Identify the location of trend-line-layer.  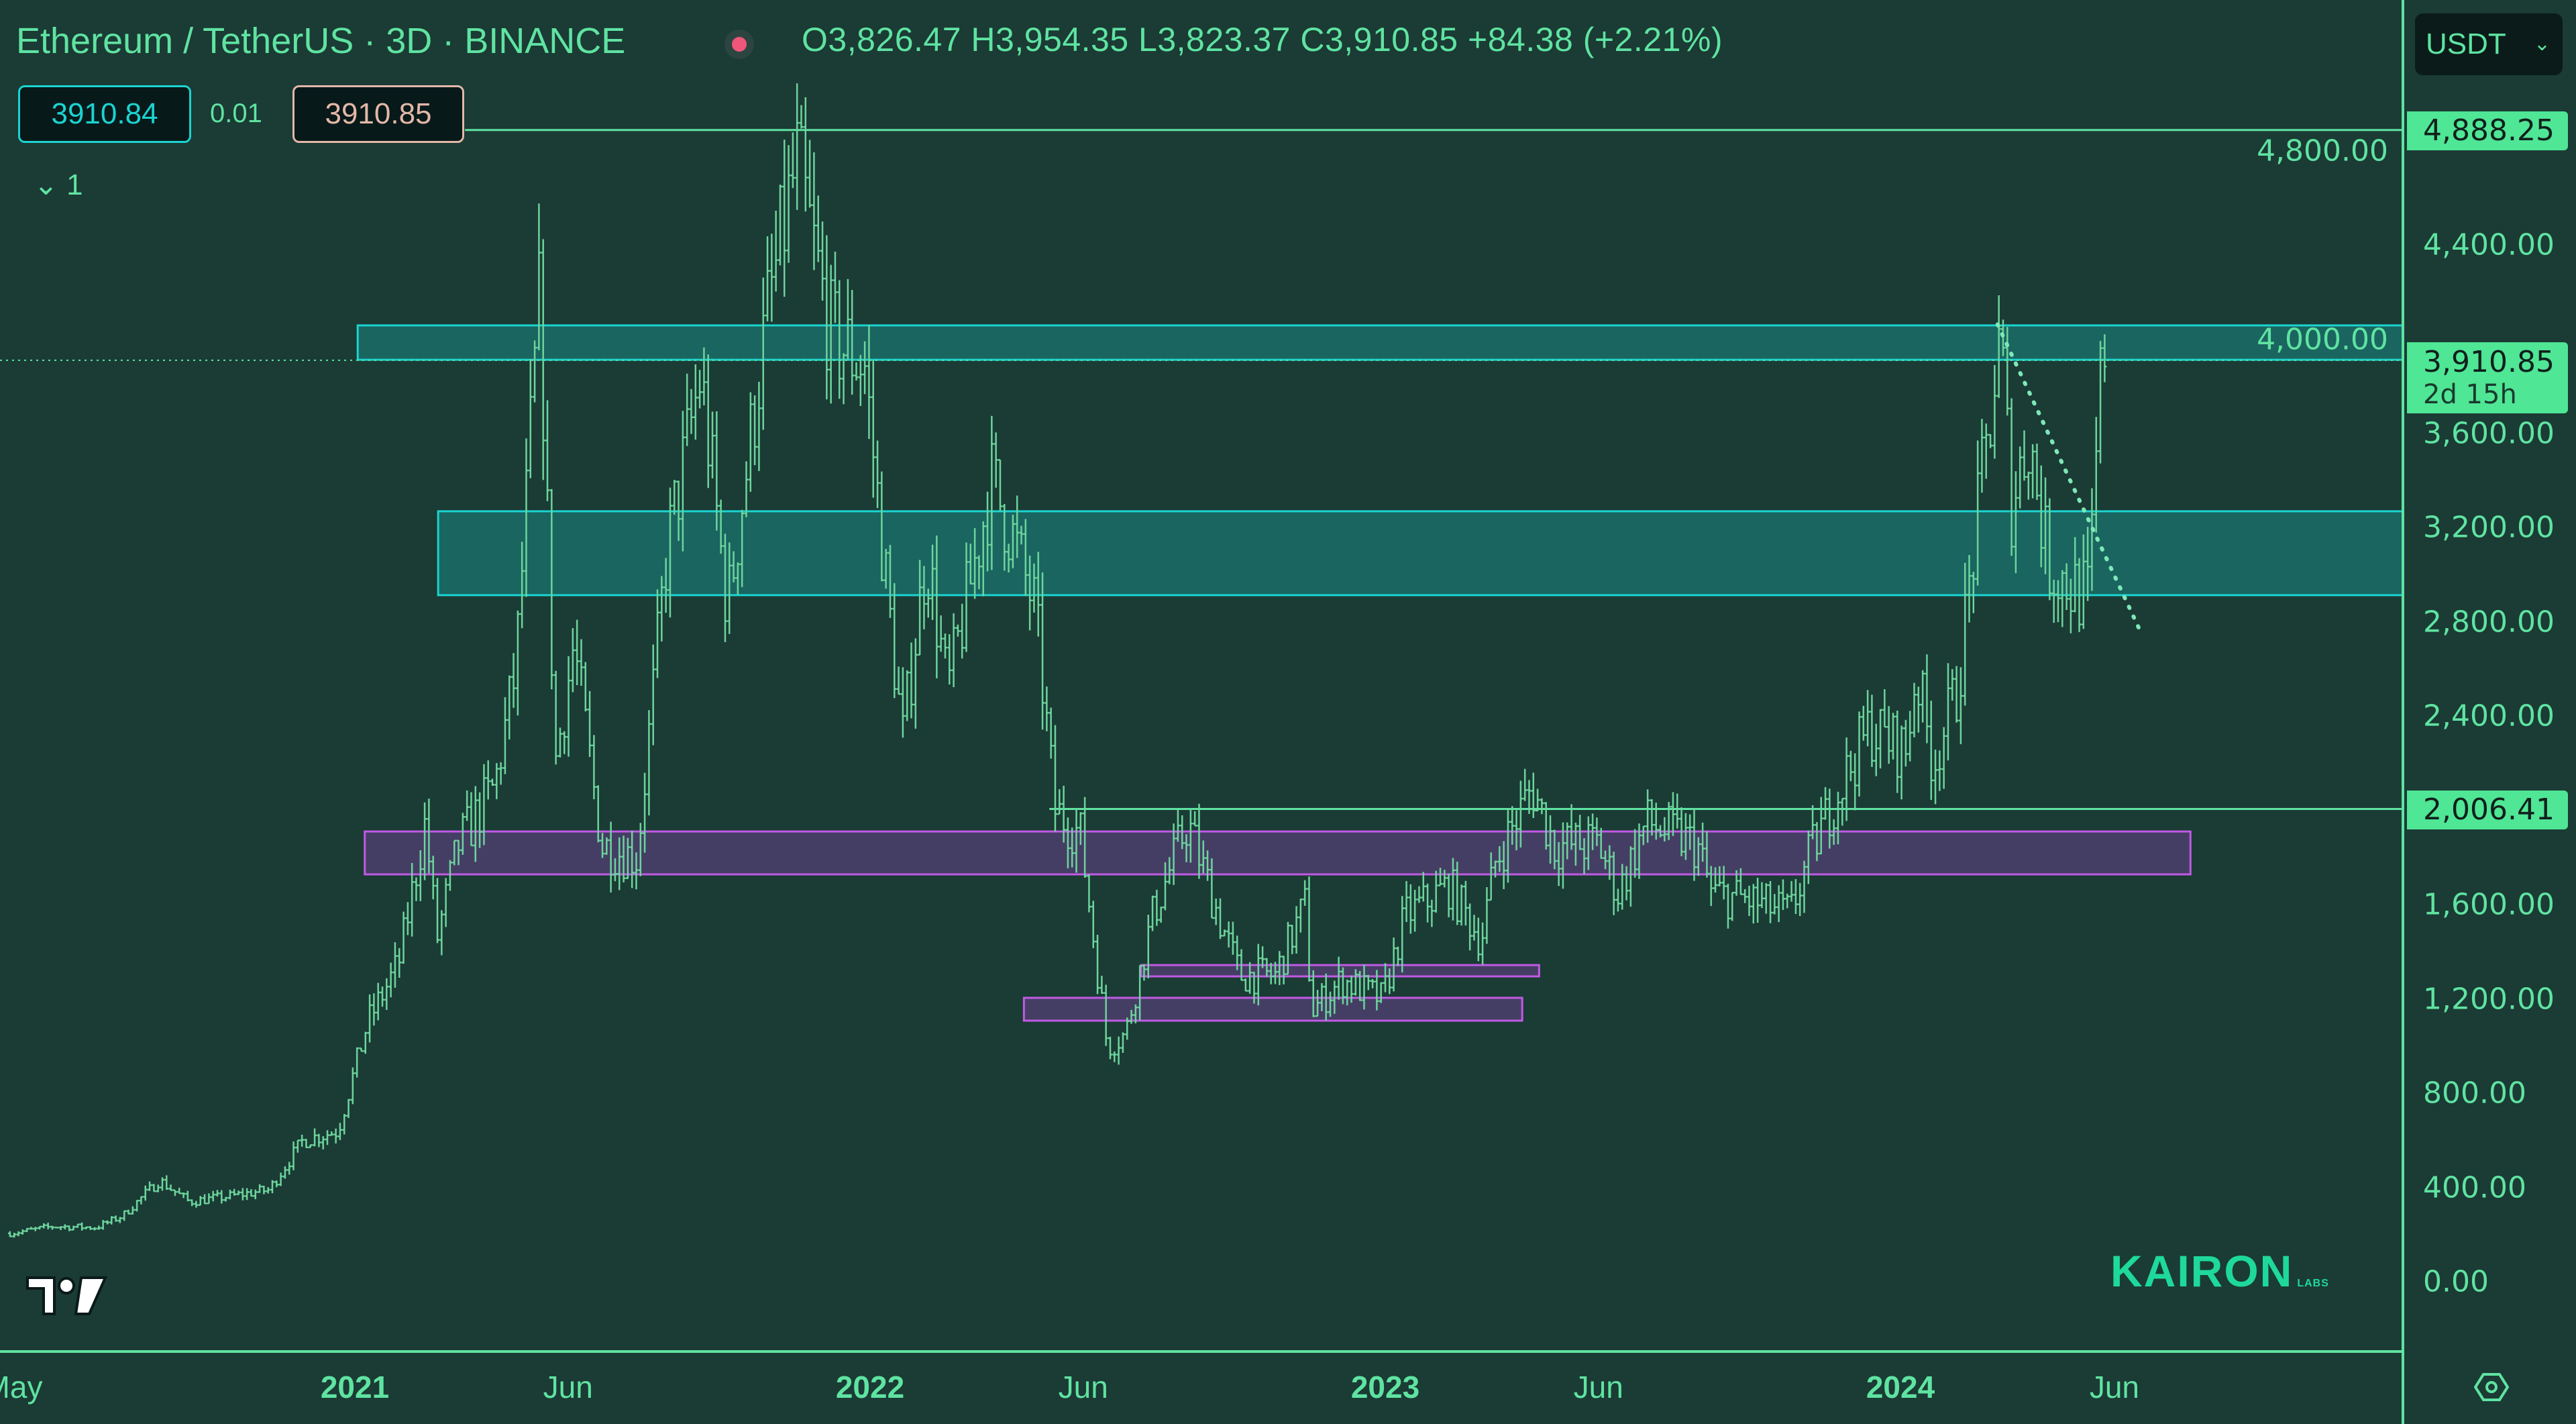
(2069, 478).